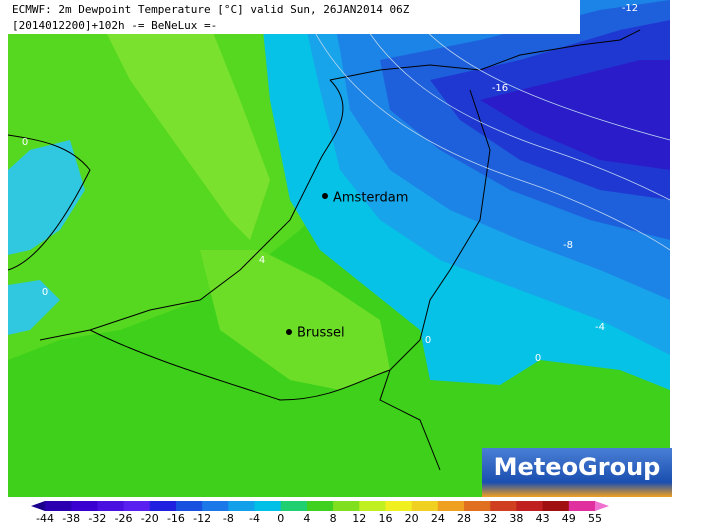  Describe the element at coordinates (490, 518) in the screenshot. I see `colorbar-label: 32` at that location.